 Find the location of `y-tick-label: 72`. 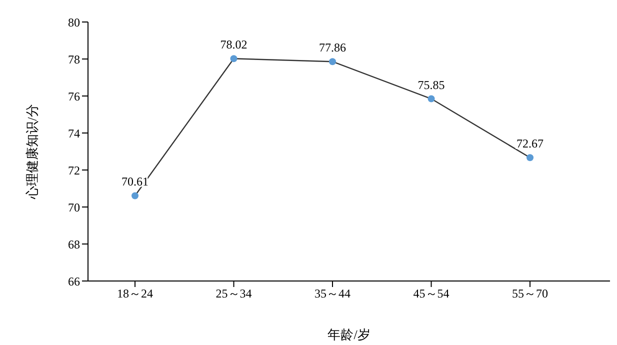

y-tick-label: 72 is located at coordinates (74, 170).